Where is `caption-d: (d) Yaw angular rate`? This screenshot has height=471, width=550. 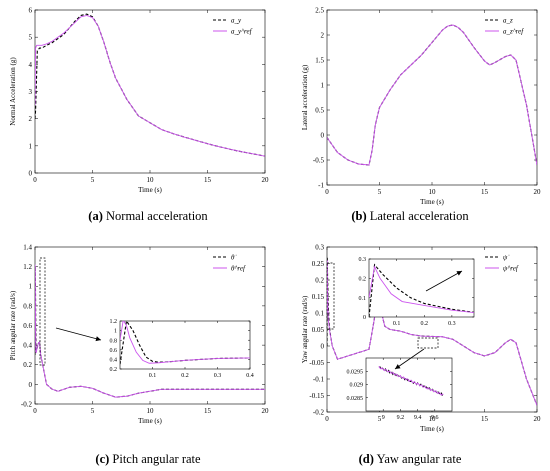
caption-d: (d) Yaw angular rate is located at coordinates (410, 459).